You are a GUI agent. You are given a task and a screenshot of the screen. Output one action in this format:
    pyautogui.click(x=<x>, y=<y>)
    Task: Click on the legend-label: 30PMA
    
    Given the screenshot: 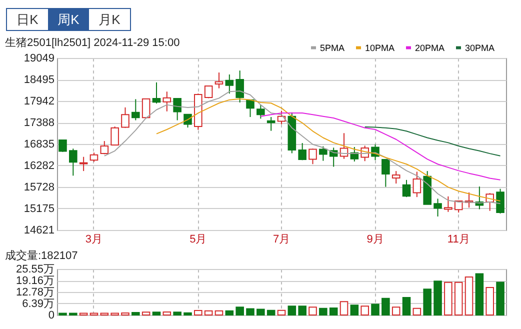 What is the action you would take?
    pyautogui.click(x=480, y=47)
    